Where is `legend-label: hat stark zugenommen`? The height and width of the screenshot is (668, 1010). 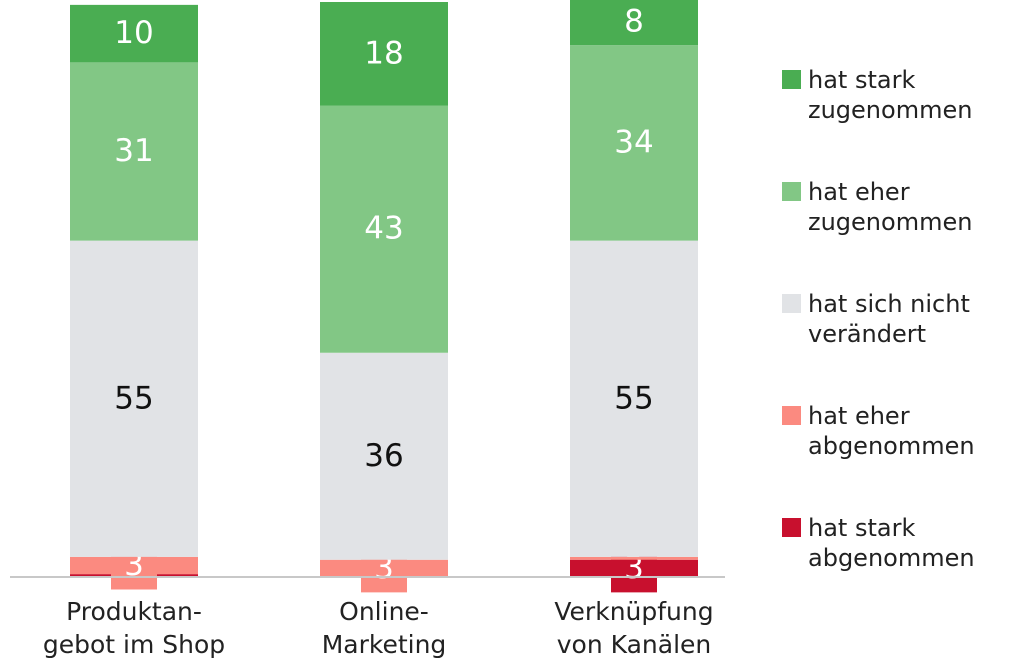 legend-label: hat stark zugenommen is located at coordinates (890, 95).